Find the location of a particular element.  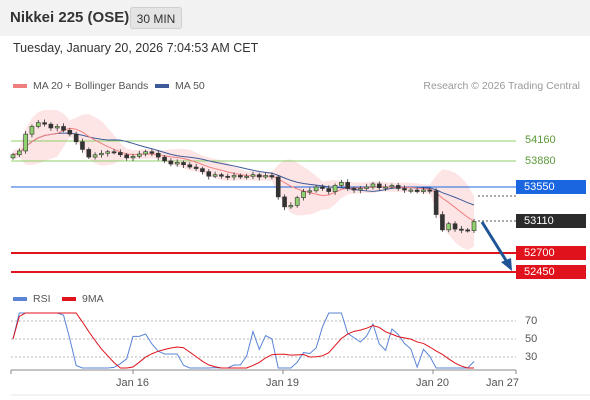

research-credit: Research © 2026 Trading Central is located at coordinates (501, 86).